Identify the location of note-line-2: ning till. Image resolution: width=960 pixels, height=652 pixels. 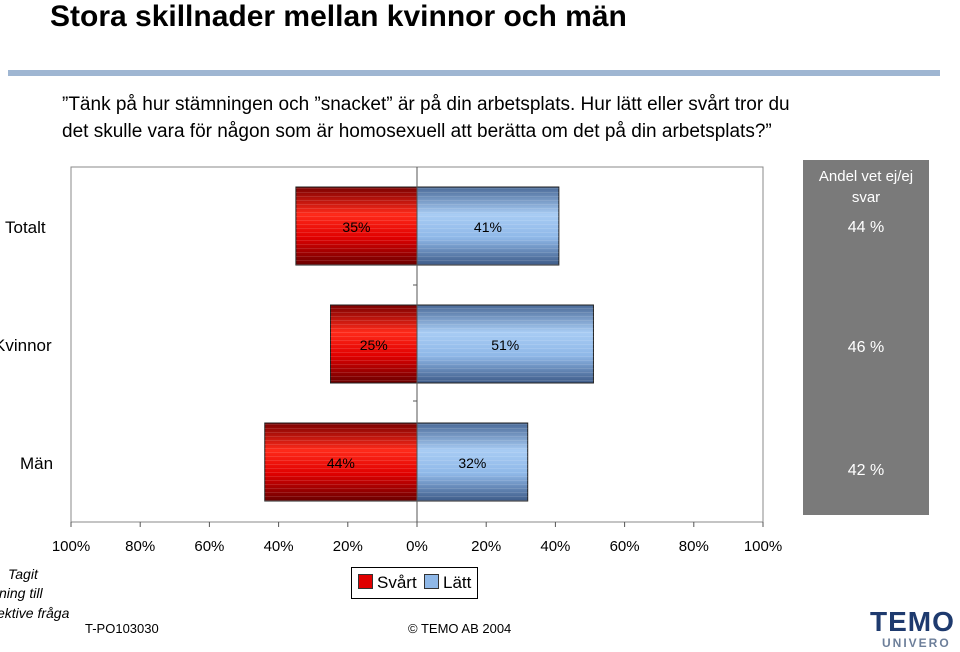
(21, 593).